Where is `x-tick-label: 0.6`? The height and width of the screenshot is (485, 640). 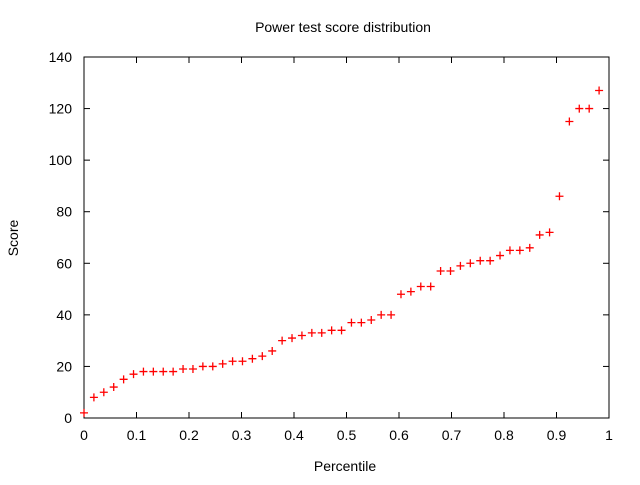
x-tick-label: 0.6 is located at coordinates (399, 435).